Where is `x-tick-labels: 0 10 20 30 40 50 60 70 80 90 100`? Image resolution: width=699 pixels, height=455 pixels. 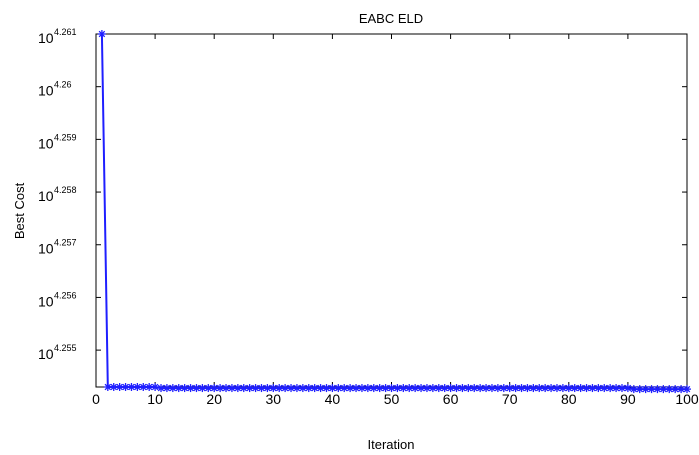 x-tick-labels: 0 10 20 30 40 50 60 70 80 90 100 is located at coordinates (395, 399).